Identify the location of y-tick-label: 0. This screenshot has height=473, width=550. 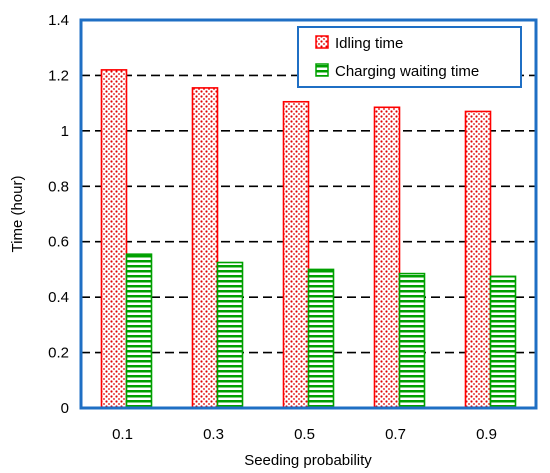
(65, 408).